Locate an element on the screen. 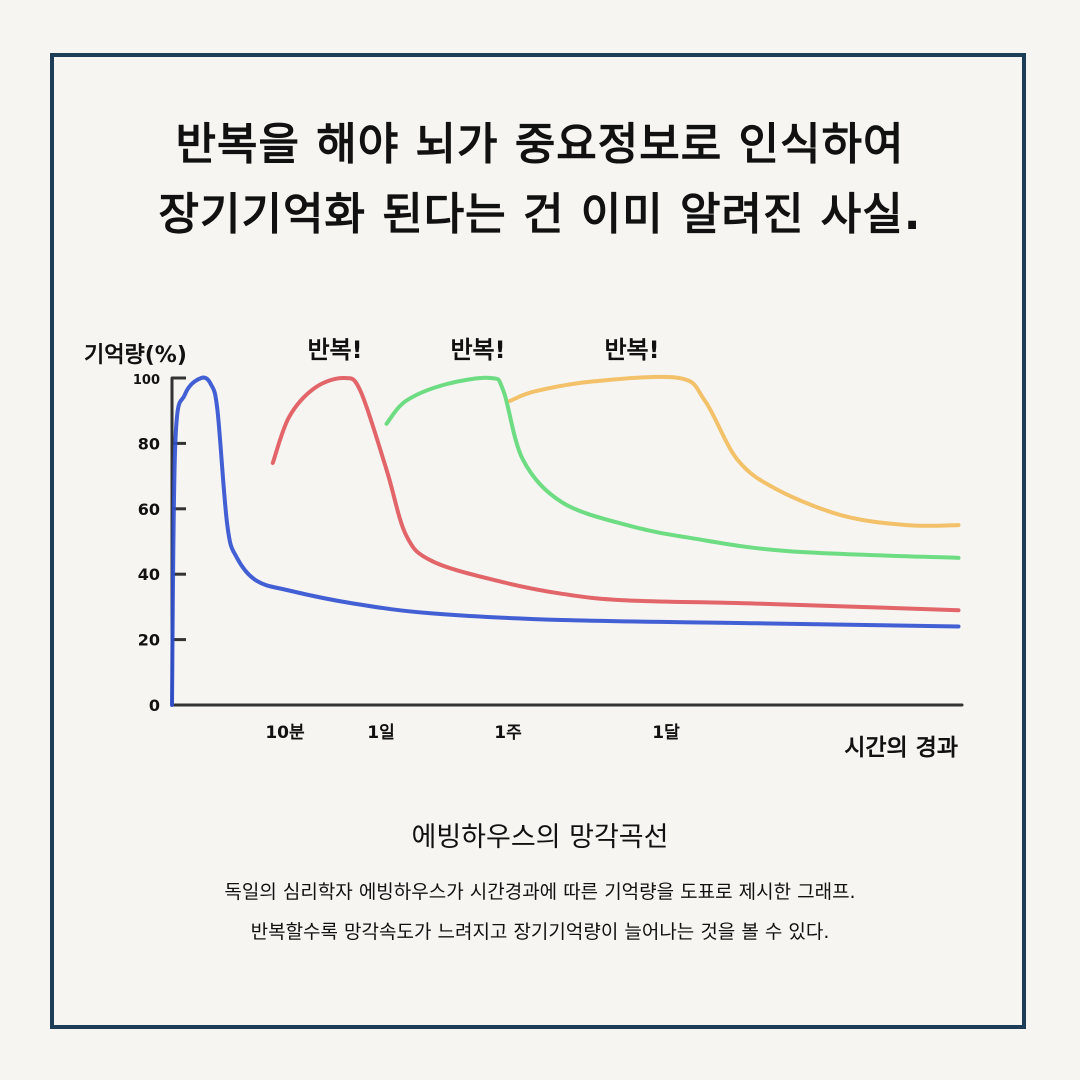  caption-line-2: 반복할수록 망각속도가 느려지고 장기기억량이 늘어나는 것을 볼 수 있다. is located at coordinates (540, 932).